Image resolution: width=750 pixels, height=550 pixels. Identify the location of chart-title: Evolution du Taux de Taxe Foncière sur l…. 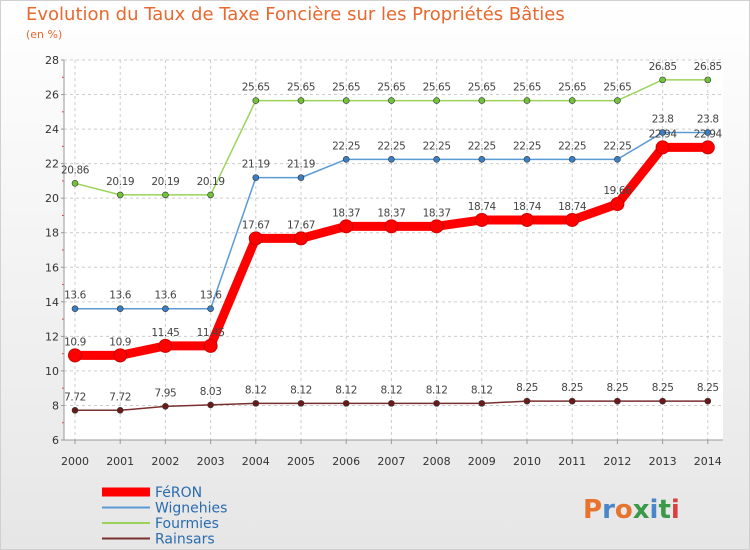
(295, 14).